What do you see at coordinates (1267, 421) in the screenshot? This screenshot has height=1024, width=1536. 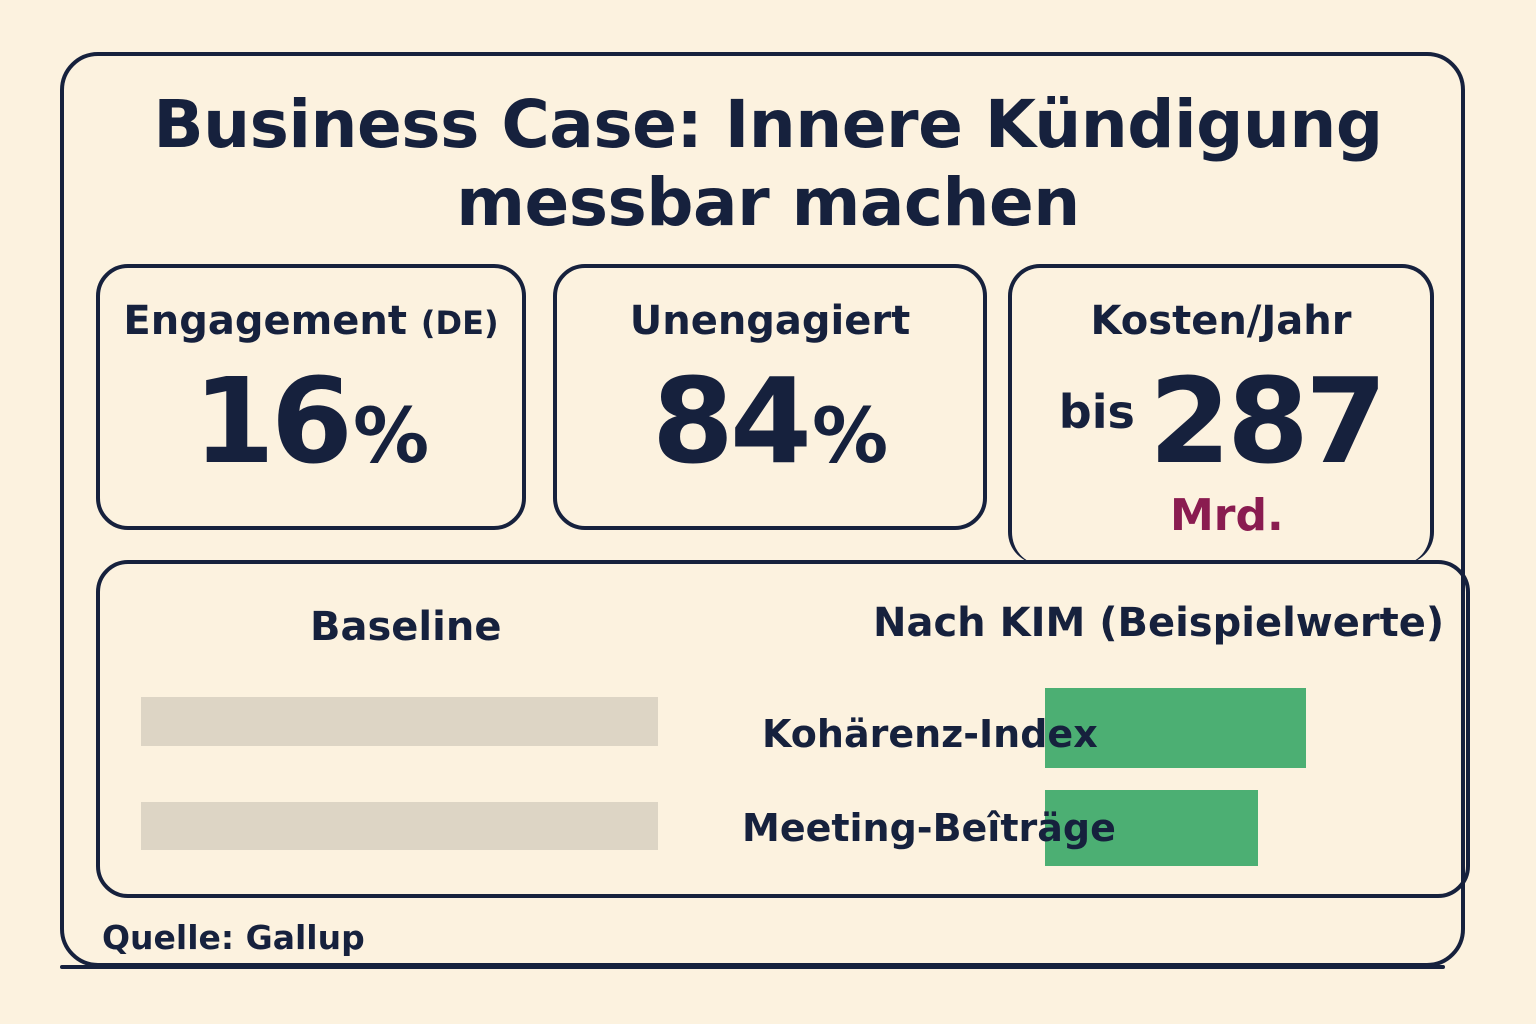 I see `kpi-number: 287` at bounding box center [1267, 421].